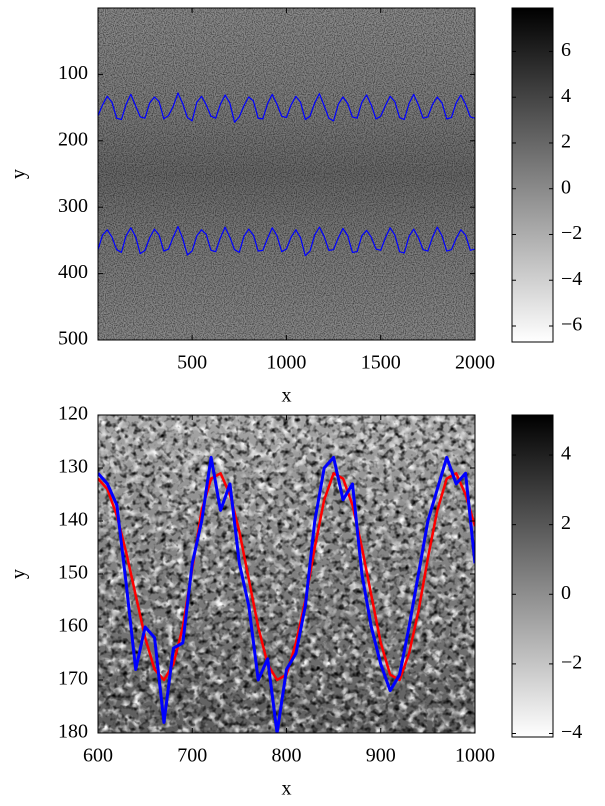 This screenshot has height=806, width=605. Describe the element at coordinates (73, 339) in the screenshot. I see `y-tick-label: 500` at that location.